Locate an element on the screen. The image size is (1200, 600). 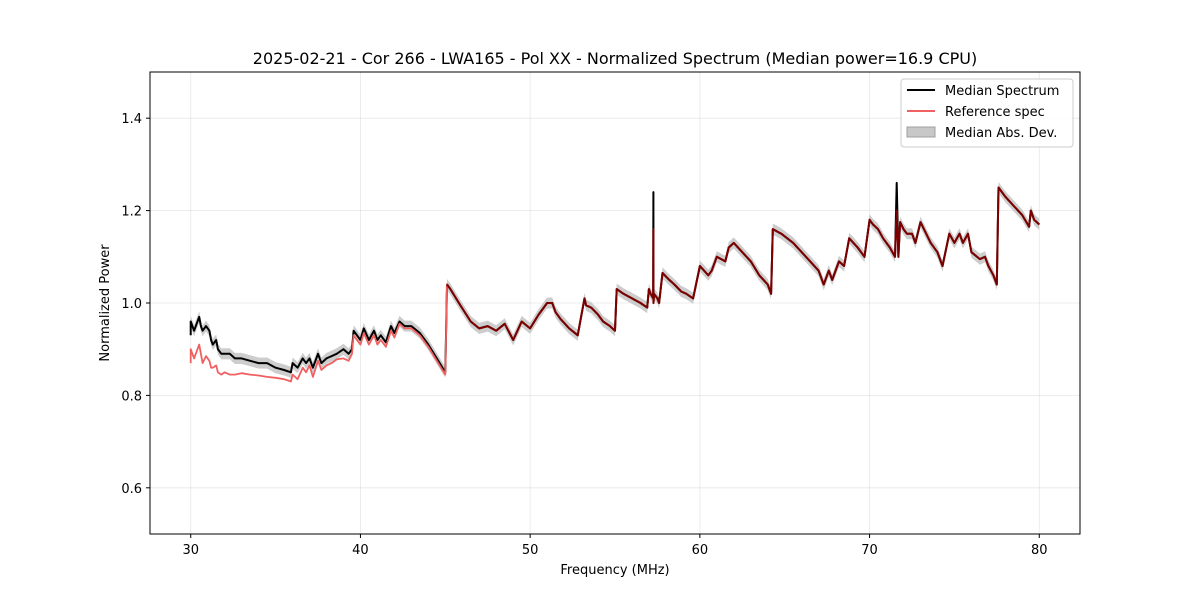
y-tick-label: 1.2 is located at coordinates (131, 212).